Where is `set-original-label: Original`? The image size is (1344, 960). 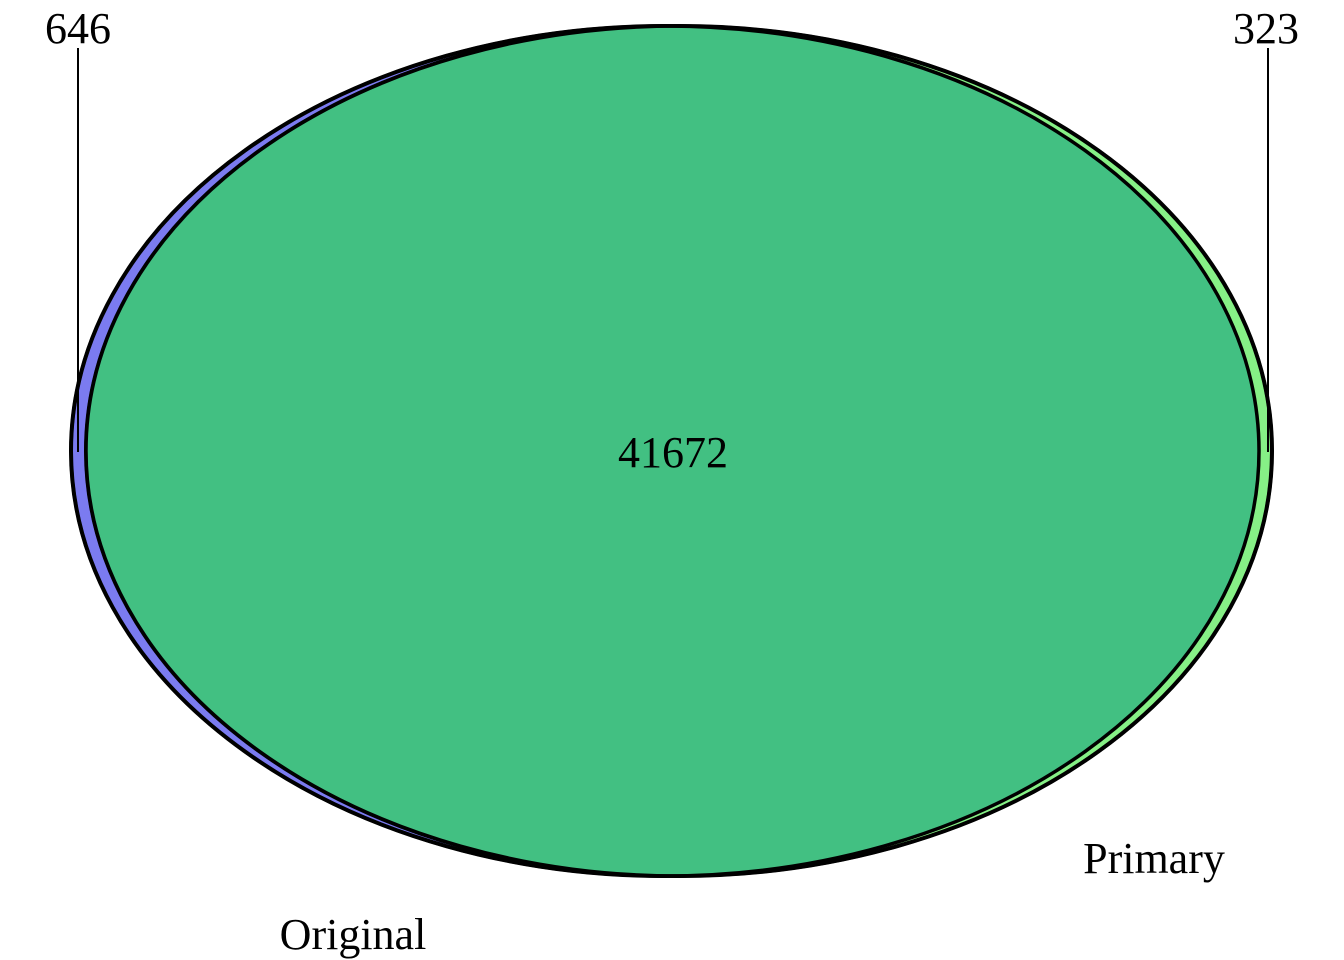 set-original-label: Original is located at coordinates (353, 934).